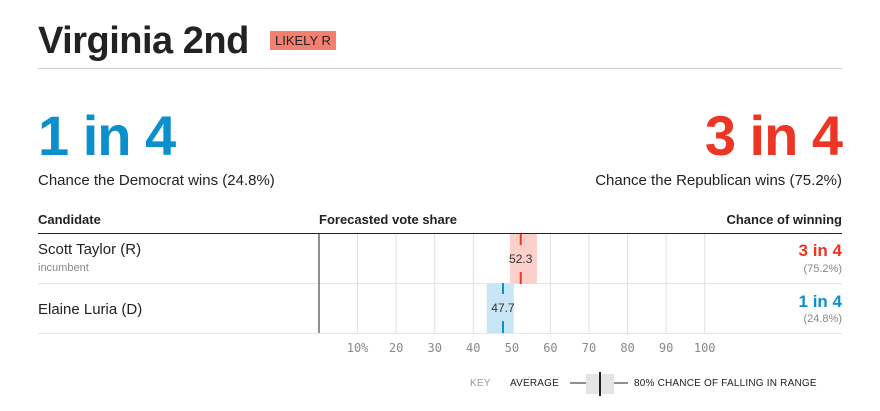 The height and width of the screenshot is (411, 880). I want to click on candidate-name-luria: Elaine Luria (D), so click(90, 309).